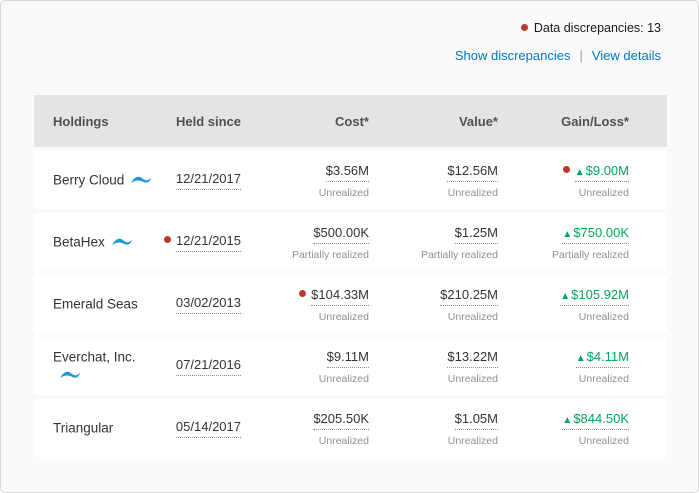 This screenshot has height=493, width=699. What do you see at coordinates (89, 180) in the screenshot?
I see `holding-name: Berry Cloud` at bounding box center [89, 180].